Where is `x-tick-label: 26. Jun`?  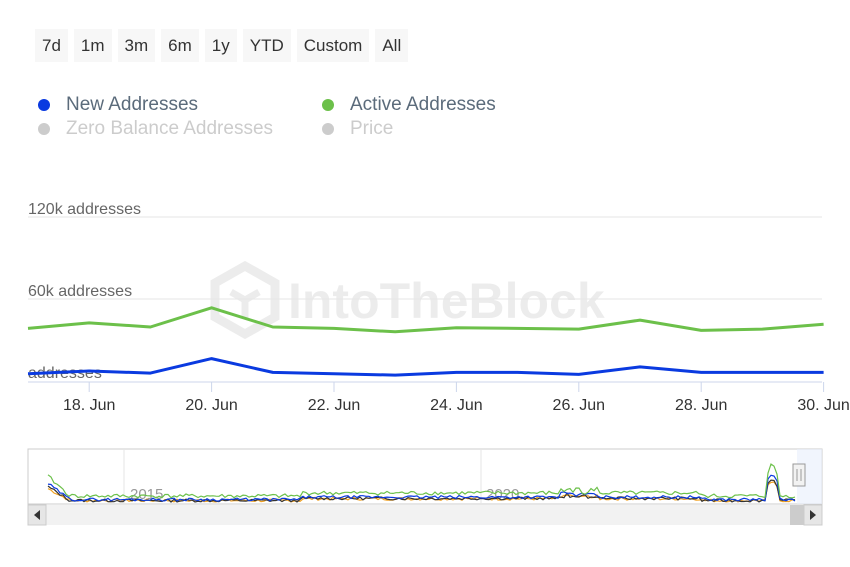 x-tick-label: 26. Jun is located at coordinates (579, 405).